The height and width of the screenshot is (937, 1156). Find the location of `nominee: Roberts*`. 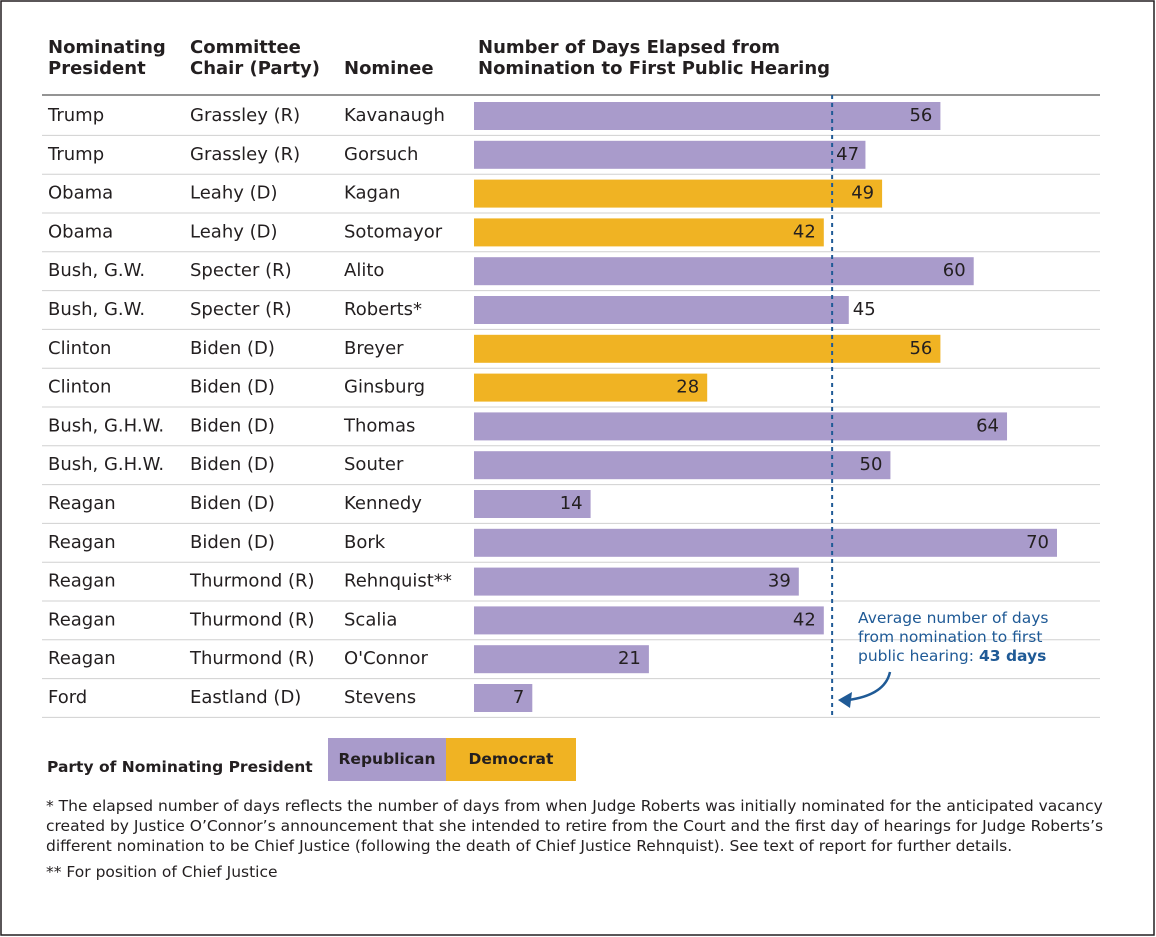

nominee: Roberts* is located at coordinates (383, 309).